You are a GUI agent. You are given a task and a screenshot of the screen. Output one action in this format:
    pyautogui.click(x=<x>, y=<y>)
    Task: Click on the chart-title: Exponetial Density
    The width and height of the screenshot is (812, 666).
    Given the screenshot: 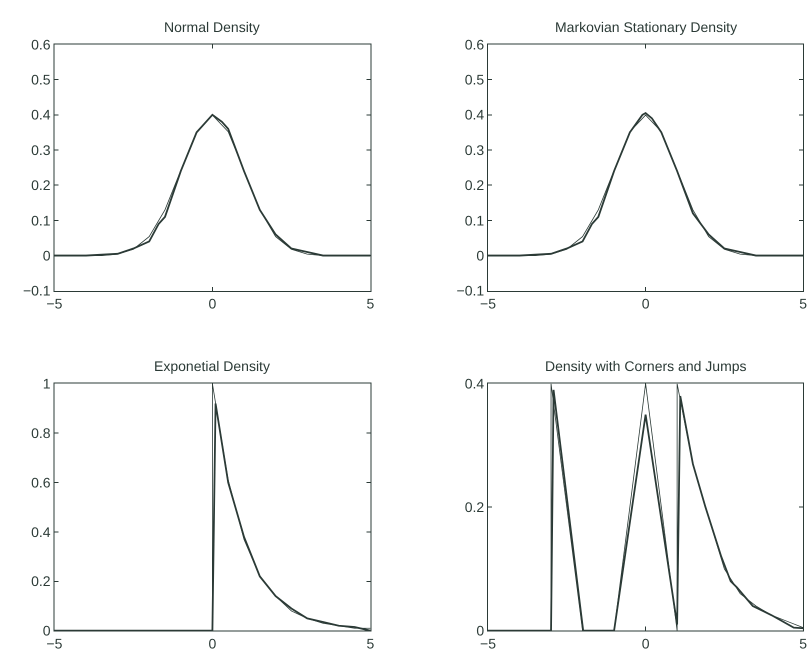 What is the action you would take?
    pyautogui.click(x=212, y=366)
    